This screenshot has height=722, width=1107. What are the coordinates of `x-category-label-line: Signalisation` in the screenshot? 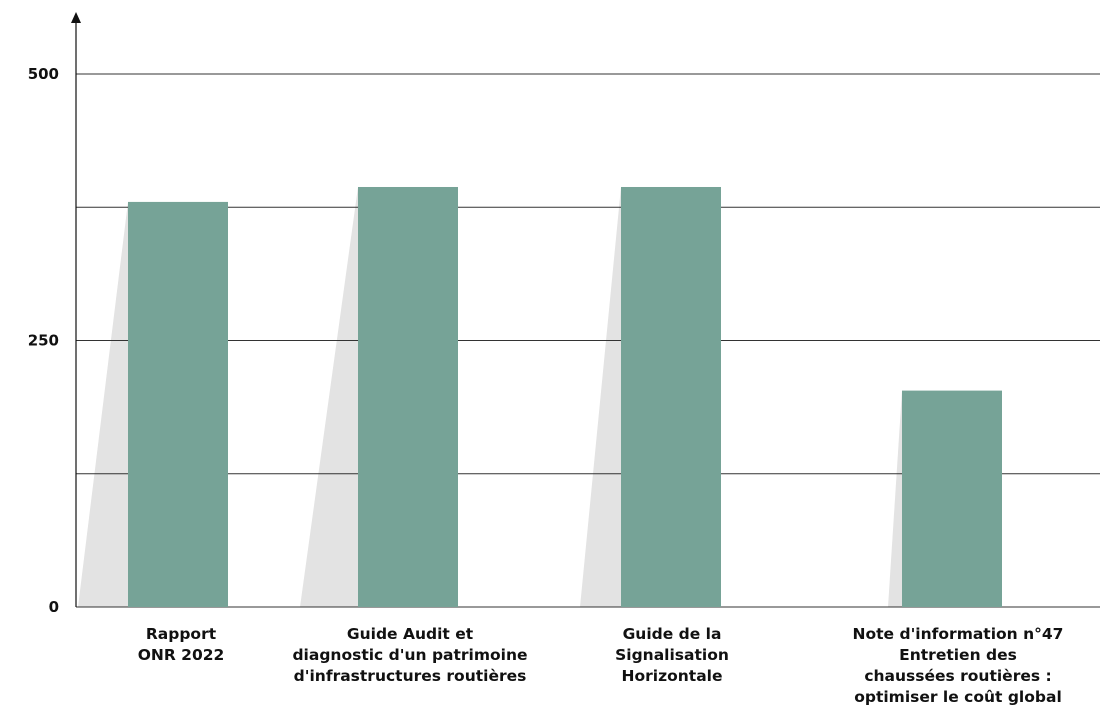 It's located at (672, 655).